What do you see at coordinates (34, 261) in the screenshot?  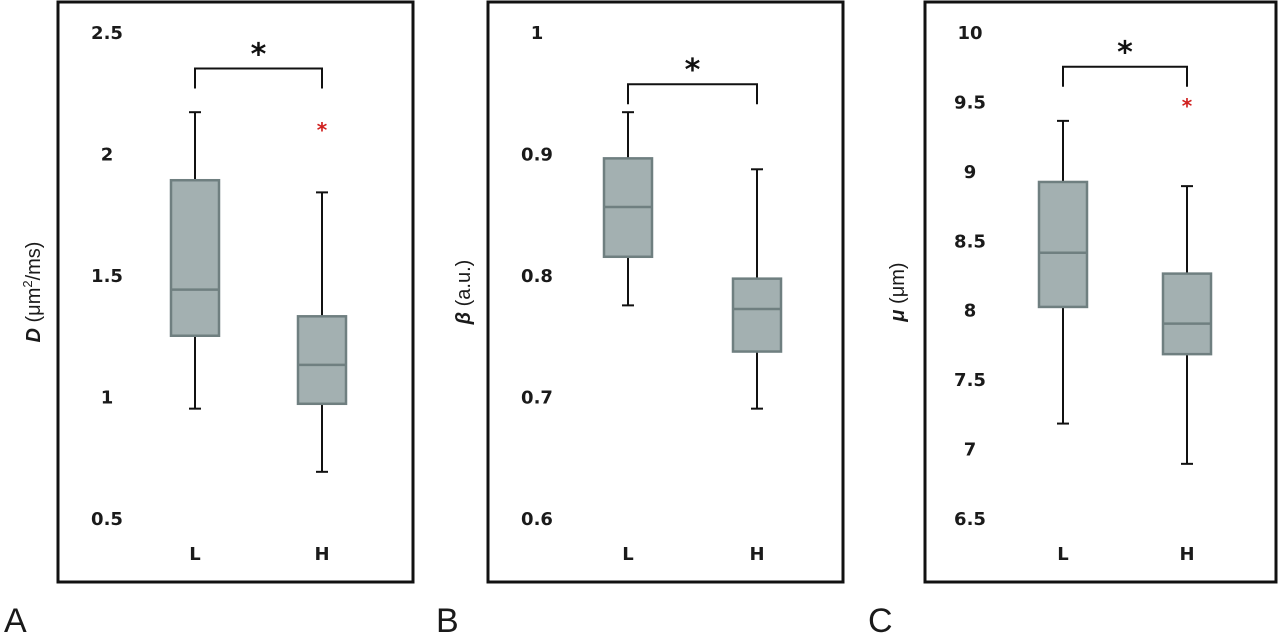 I see `panel-a-y-axis-unit-tail: /ms)` at bounding box center [34, 261].